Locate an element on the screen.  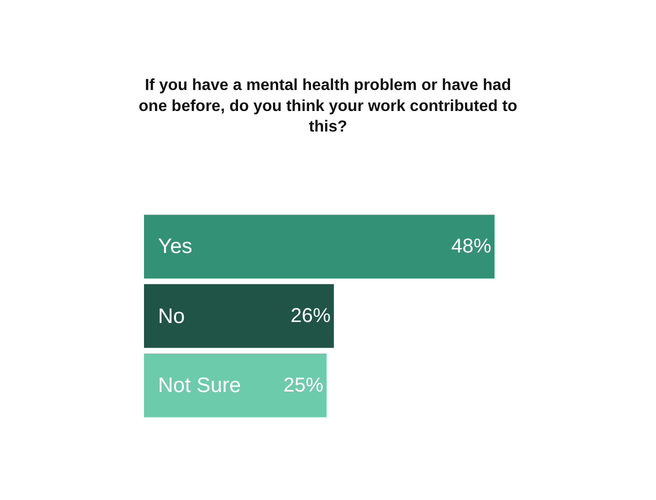
y-tick-label: Yes is located at coordinates (175, 246).